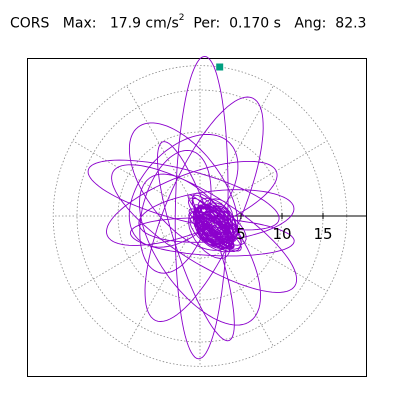 This screenshot has width=400, height=400. I want to click on angle-label: Ang:, so click(310, 23).